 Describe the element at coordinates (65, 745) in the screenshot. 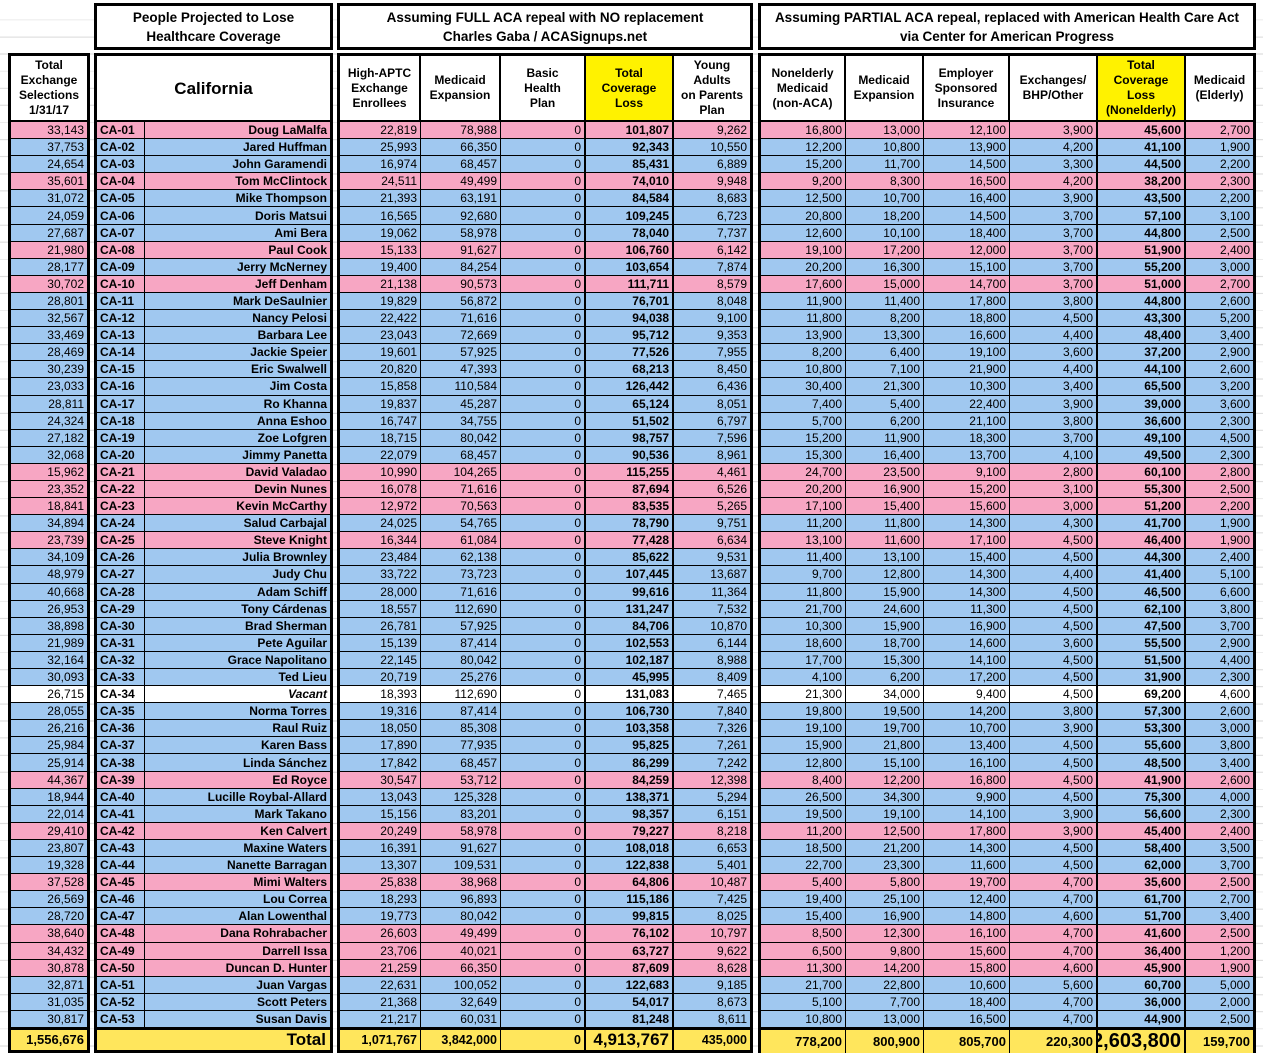

I see `exchange-selections-cell: 25,984` at that location.